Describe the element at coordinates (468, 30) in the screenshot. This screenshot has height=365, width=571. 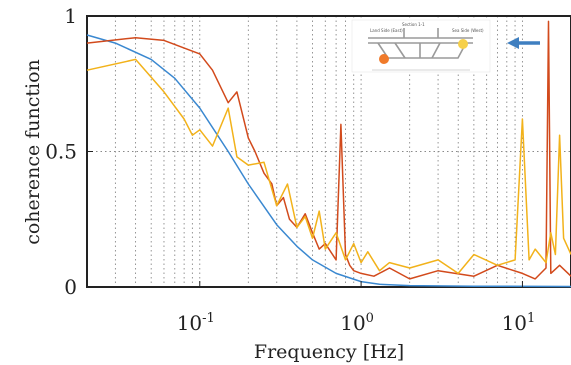
I see `inset-label-sea: Sea Side (West)` at that location.